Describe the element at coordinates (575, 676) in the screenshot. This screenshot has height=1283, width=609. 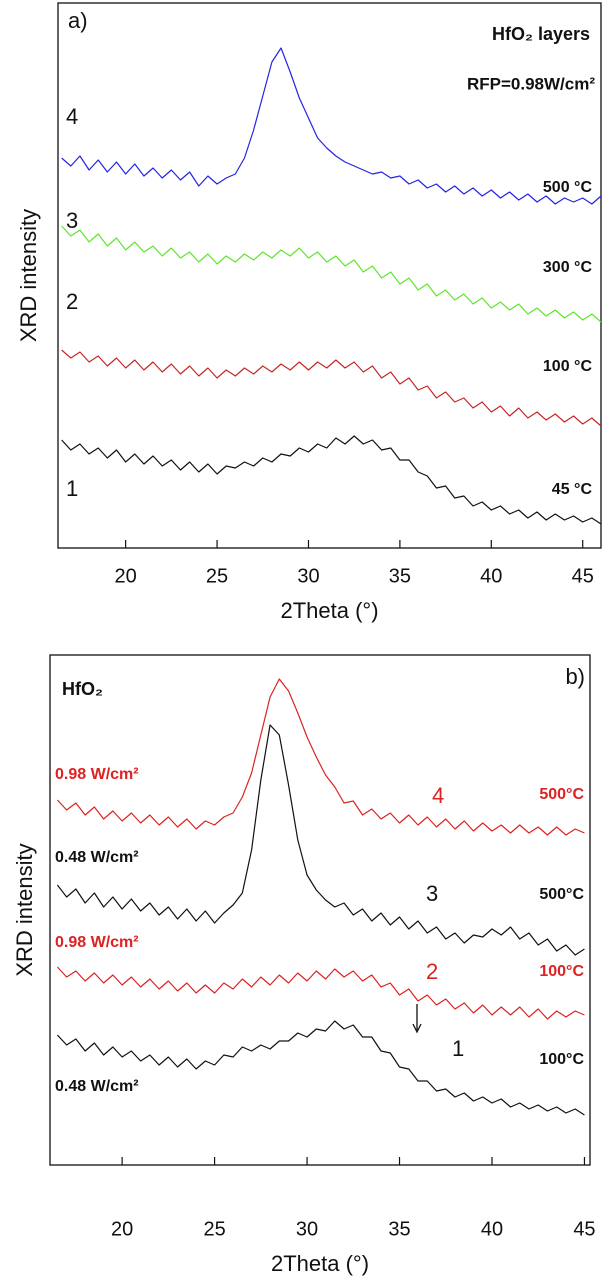
I see `panel-label: b)` at that location.